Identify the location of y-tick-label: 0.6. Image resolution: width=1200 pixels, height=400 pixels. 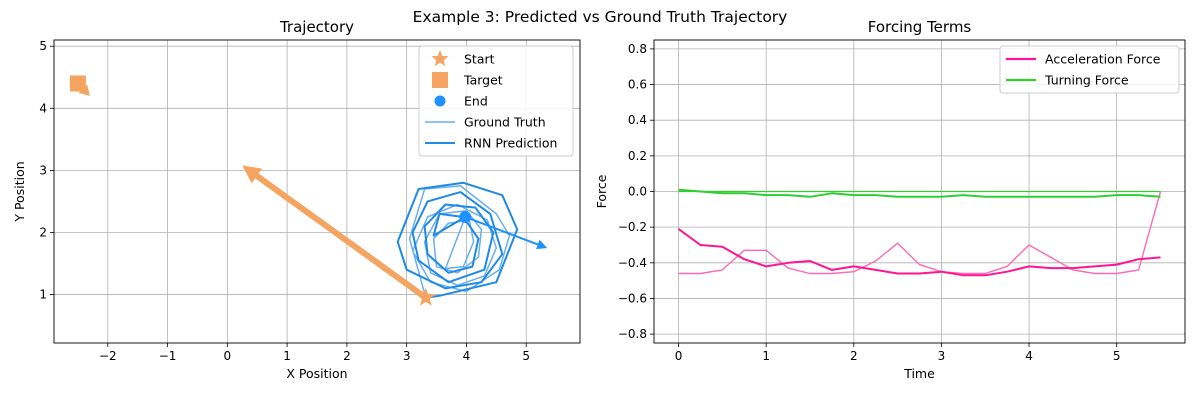
(637, 85).